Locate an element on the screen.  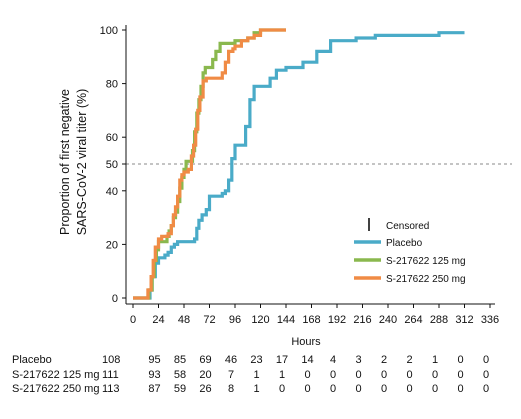
x-tick-label: 312 is located at coordinates (464, 320).